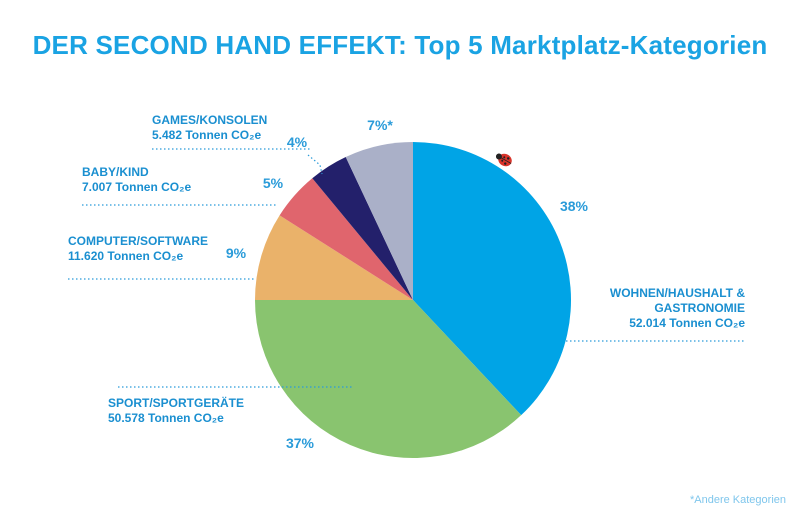 This screenshot has width=800, height=520. What do you see at coordinates (138, 241) in the screenshot?
I see `category-name-2-0: COMPUTER/SOFTWARE` at bounding box center [138, 241].